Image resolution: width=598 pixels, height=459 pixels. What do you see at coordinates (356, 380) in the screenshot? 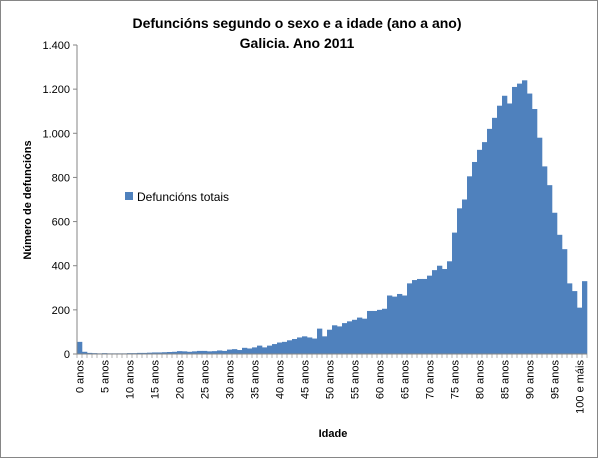
I see `x-tick-label: 55 anos` at bounding box center [356, 380].